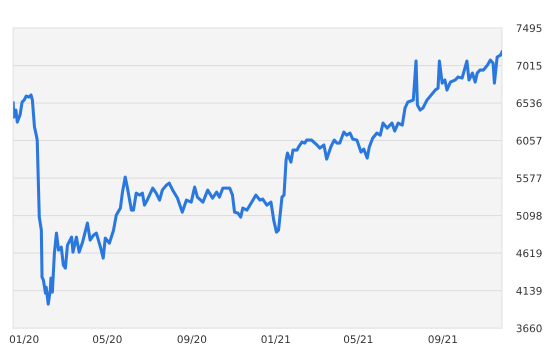  I want to click on x-tick-label: 05/20, so click(107, 339).